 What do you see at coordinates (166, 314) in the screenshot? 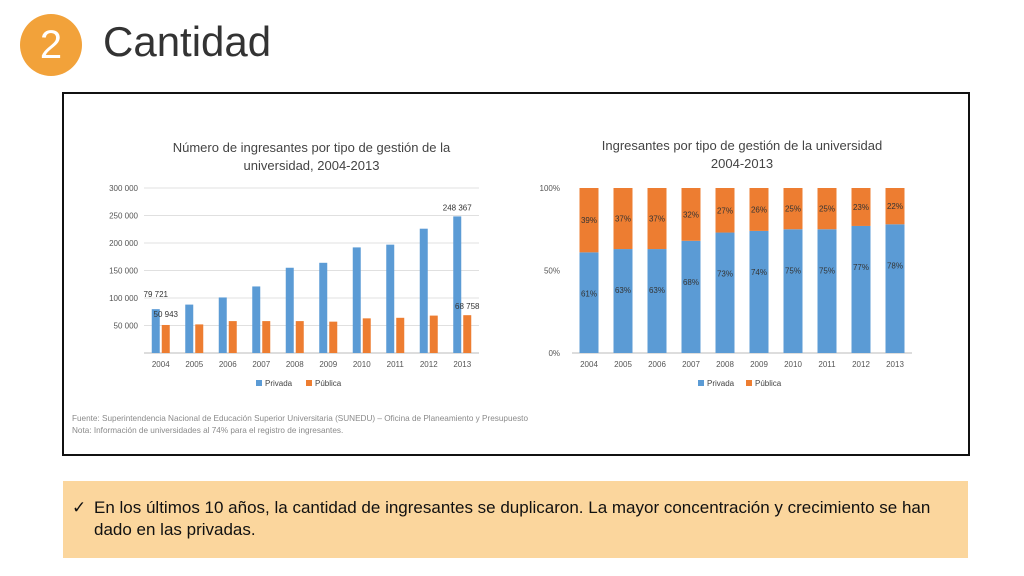
I see `data-label: 50 943` at bounding box center [166, 314].